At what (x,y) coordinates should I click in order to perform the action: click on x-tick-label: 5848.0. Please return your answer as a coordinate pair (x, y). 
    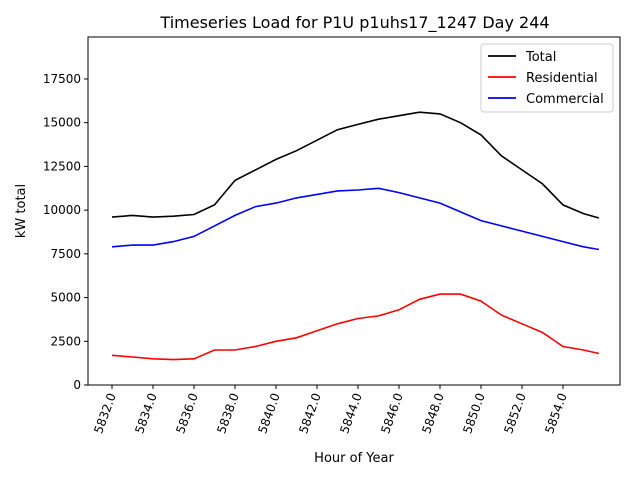
    Looking at the image, I should click on (433, 413).